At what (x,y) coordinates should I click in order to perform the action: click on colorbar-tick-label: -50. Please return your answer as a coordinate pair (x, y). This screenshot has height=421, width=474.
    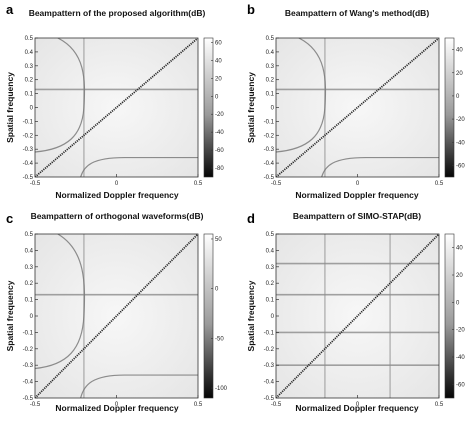
    Looking at the image, I should click on (219, 339).